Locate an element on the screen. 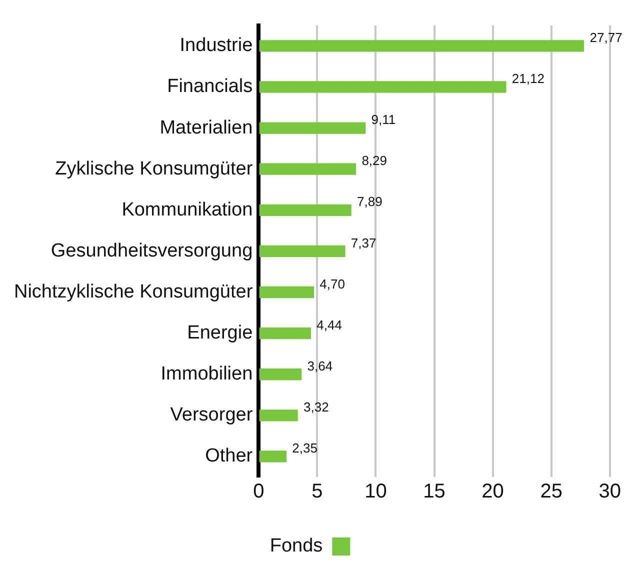 This screenshot has width=632, height=574. y-tick-label: Immobilien is located at coordinates (206, 374).